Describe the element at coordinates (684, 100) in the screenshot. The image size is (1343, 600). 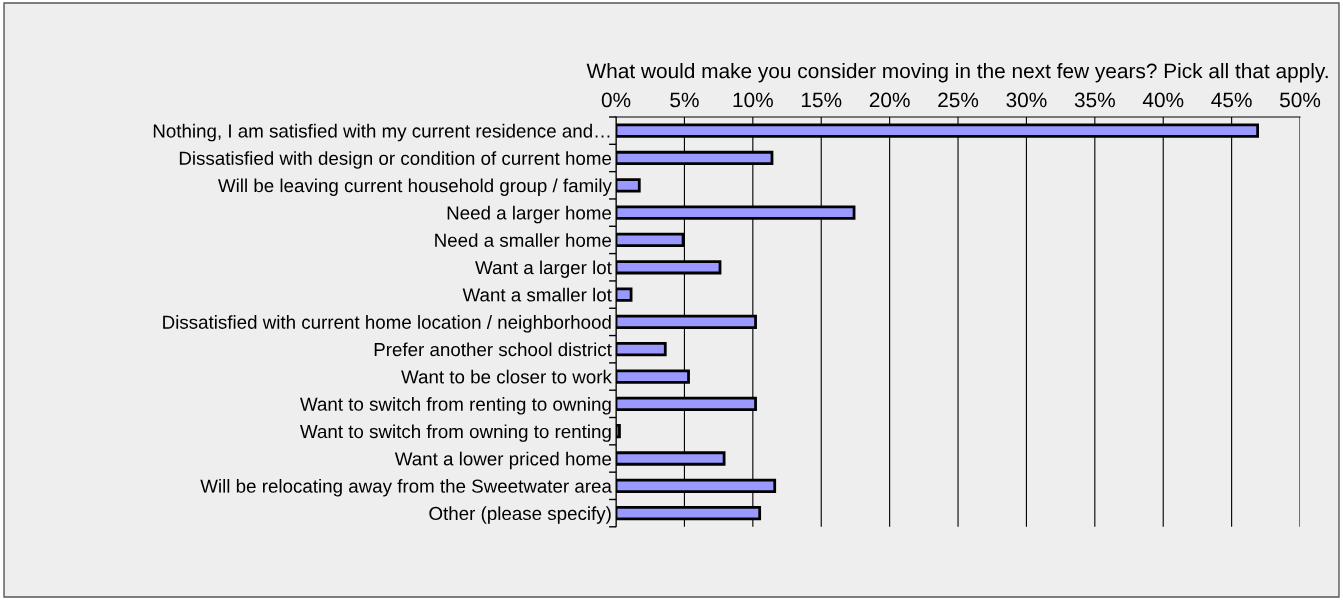
I see `x-tick-label: 5%` at that location.